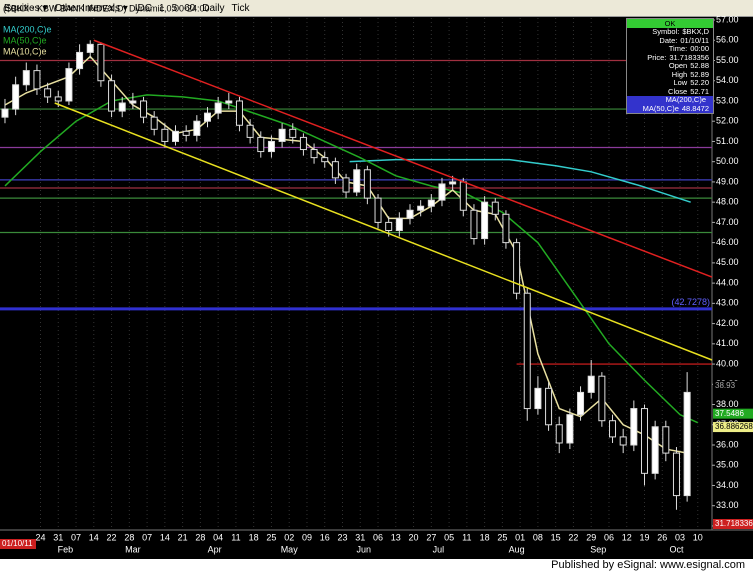 The image size is (753, 572). What do you see at coordinates (678, 48) in the screenshot?
I see `info-label: Time:` at bounding box center [678, 48].